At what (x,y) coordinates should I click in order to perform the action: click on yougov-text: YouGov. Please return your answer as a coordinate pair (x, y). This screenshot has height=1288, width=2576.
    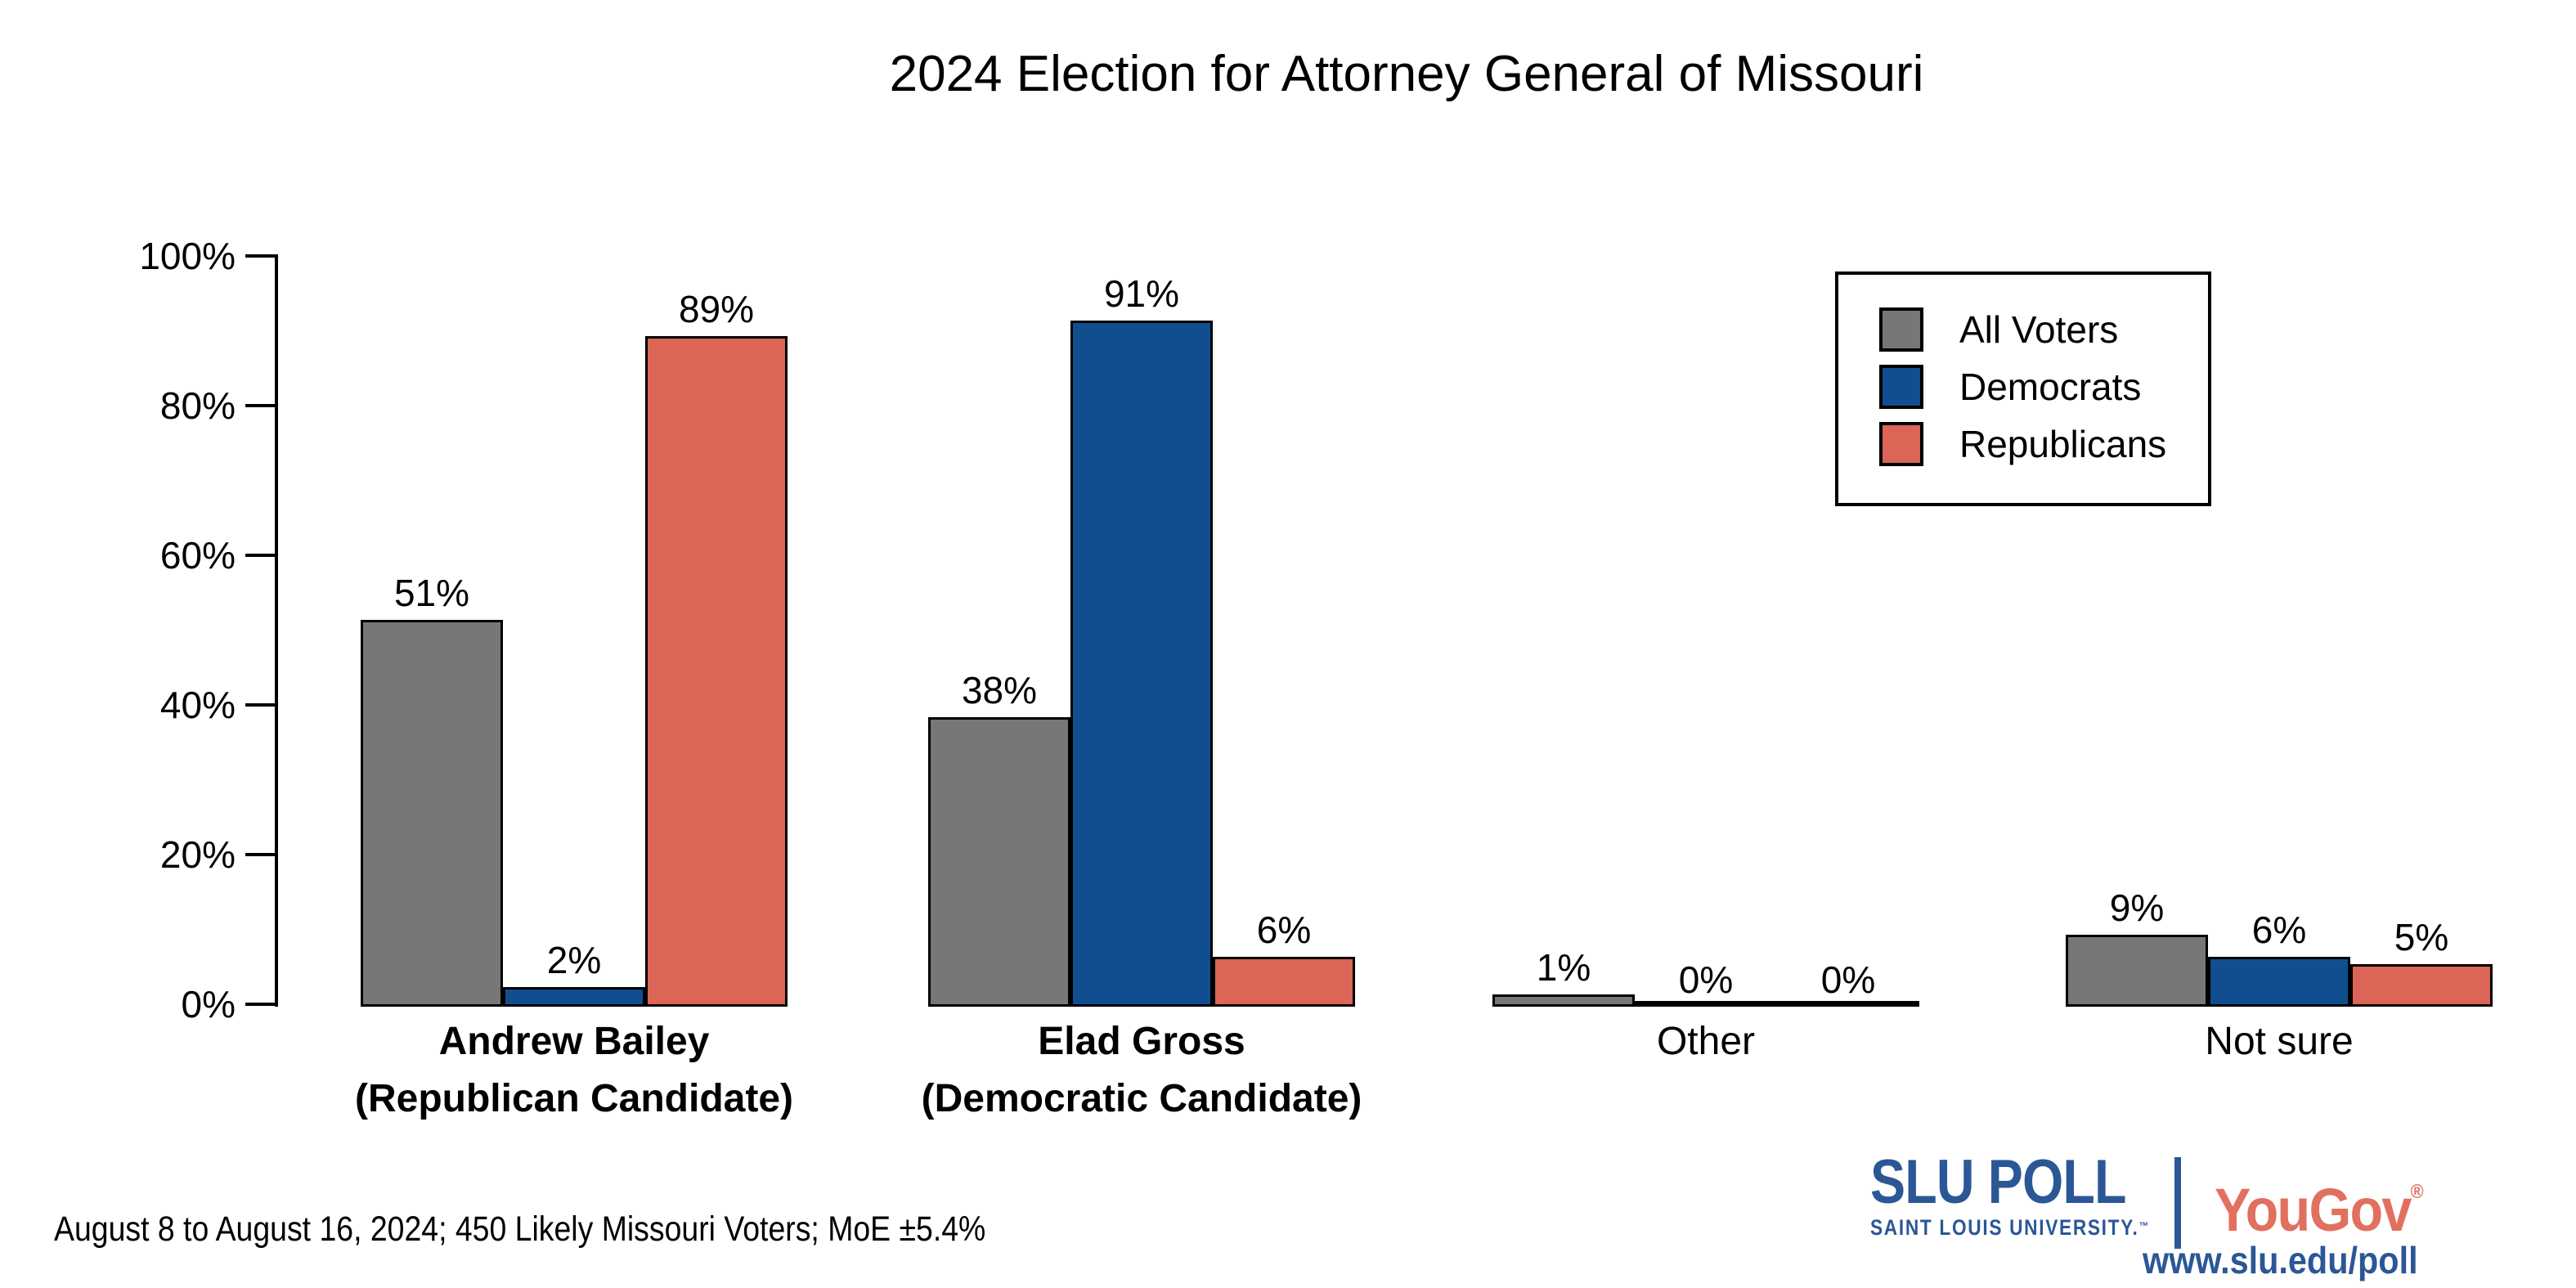
    Looking at the image, I should click on (2313, 1210).